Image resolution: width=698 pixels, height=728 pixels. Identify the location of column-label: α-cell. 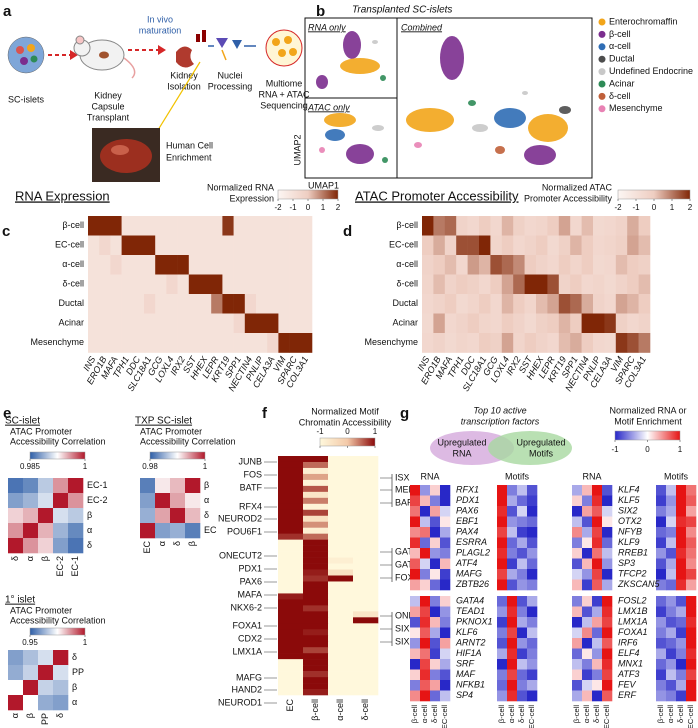
(424, 714).